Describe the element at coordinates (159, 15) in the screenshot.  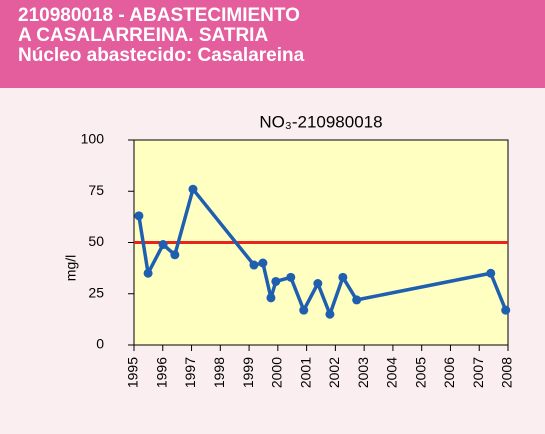
I see `header-line: 210980018 - ABASTECIMIENTO` at that location.